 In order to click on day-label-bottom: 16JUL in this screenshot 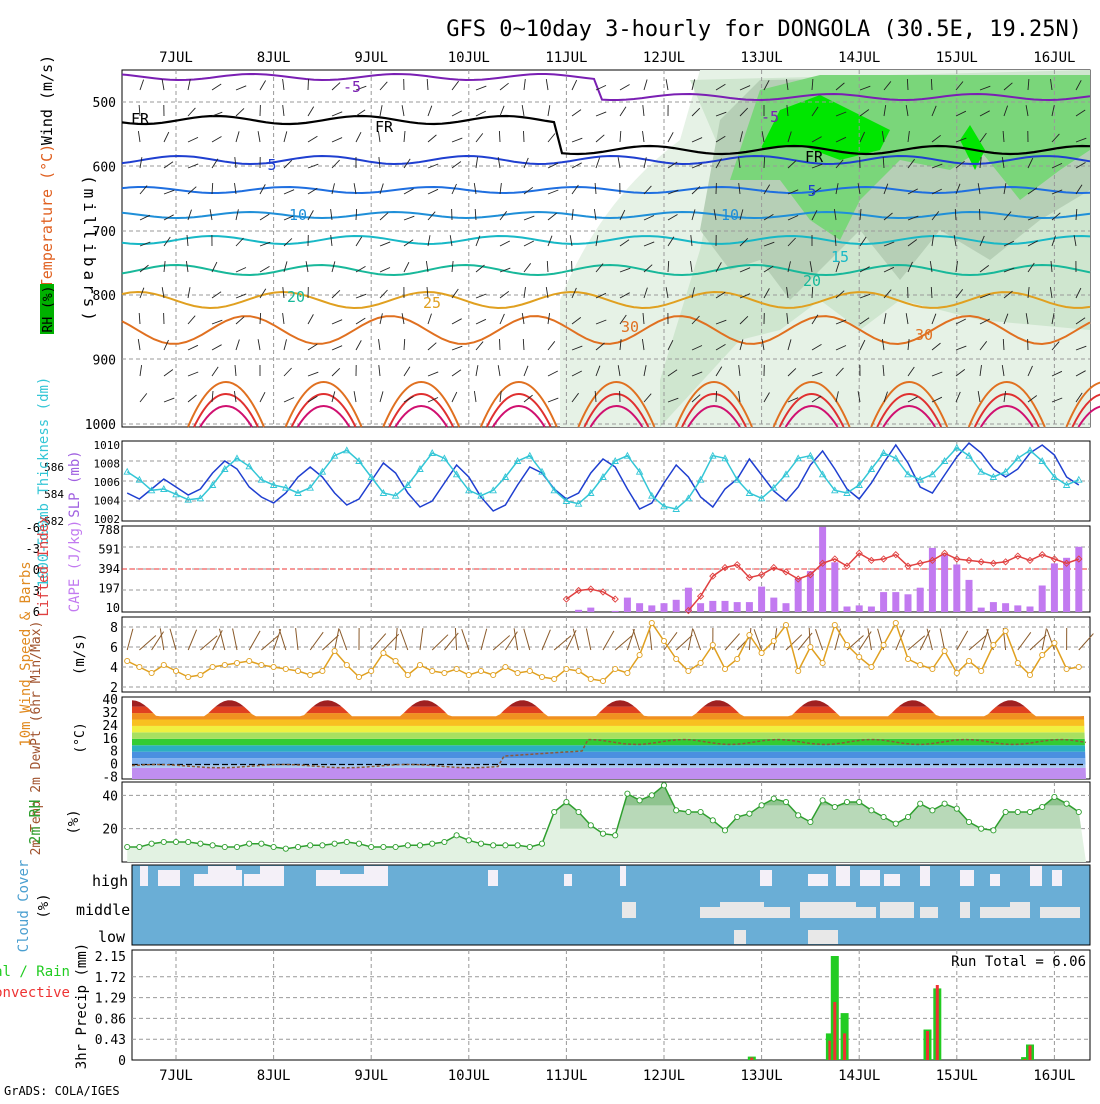, I will do `click(1054, 1076)`.